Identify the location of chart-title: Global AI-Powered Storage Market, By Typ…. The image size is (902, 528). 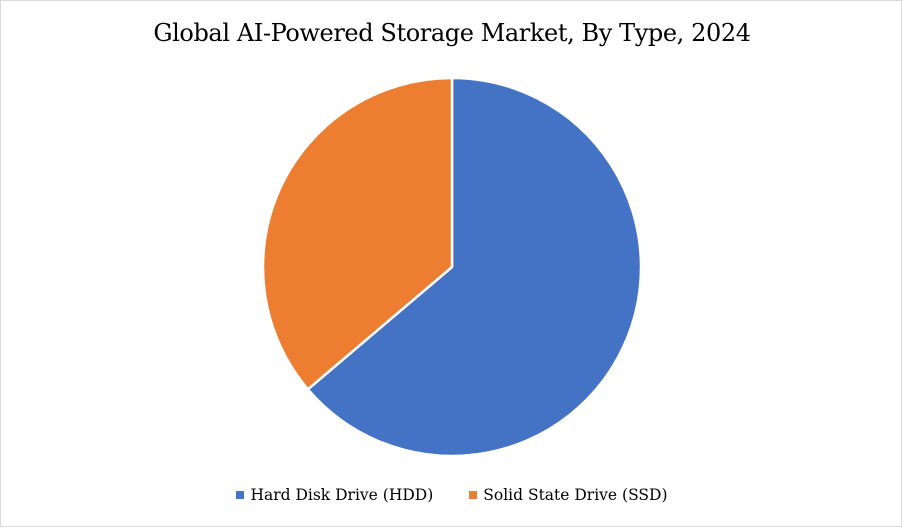
(452, 33).